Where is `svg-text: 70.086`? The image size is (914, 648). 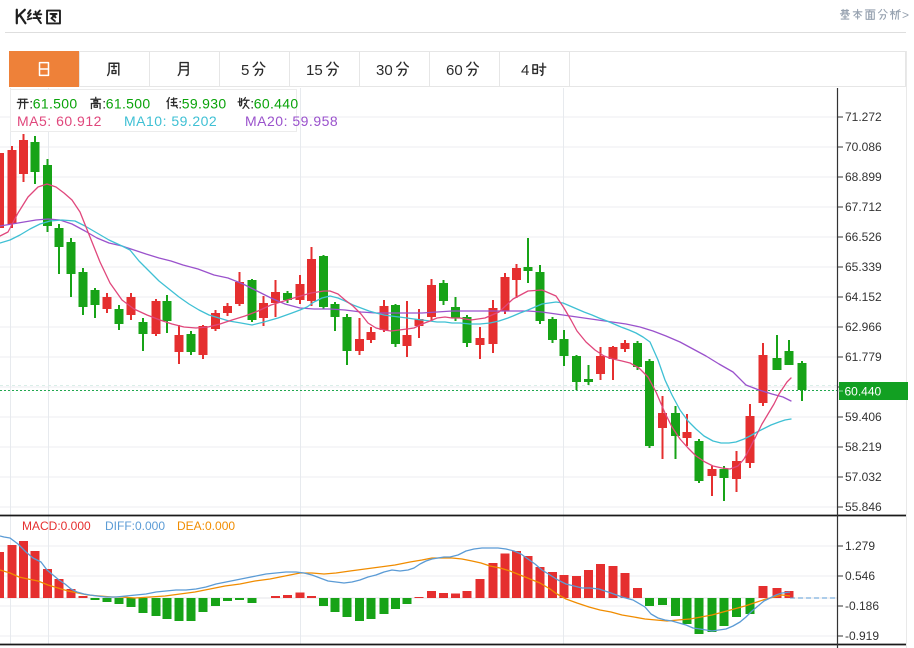 svg-text: 70.086 is located at coordinates (863, 147).